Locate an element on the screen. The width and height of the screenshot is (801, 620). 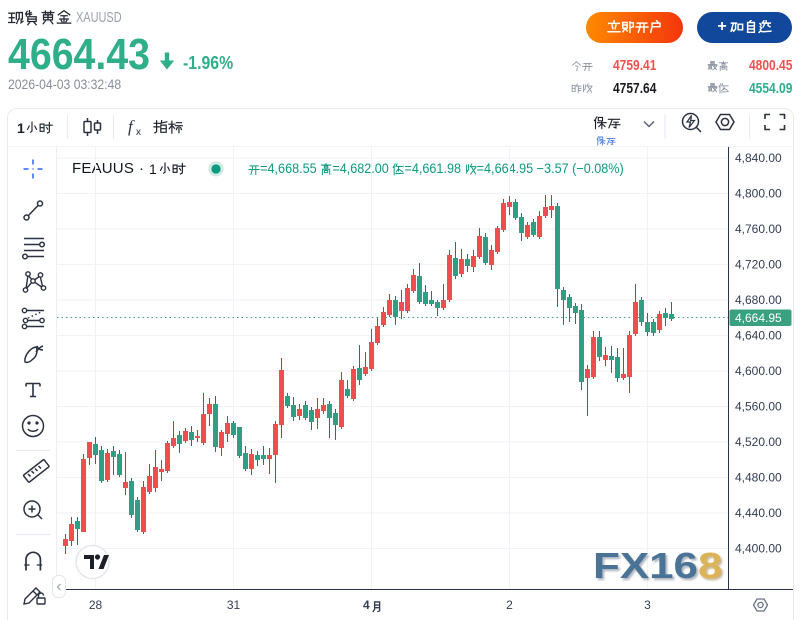
svg-text: 4,400.00 is located at coordinates (758, 549).